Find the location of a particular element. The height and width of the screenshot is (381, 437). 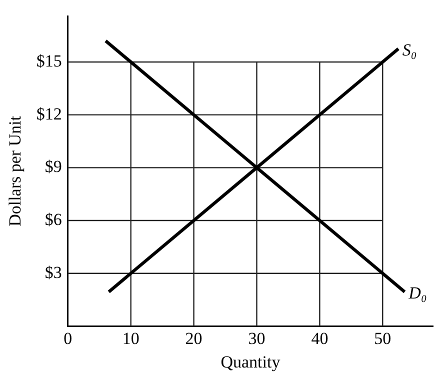

x-tick-label: 0 is located at coordinates (68, 338).